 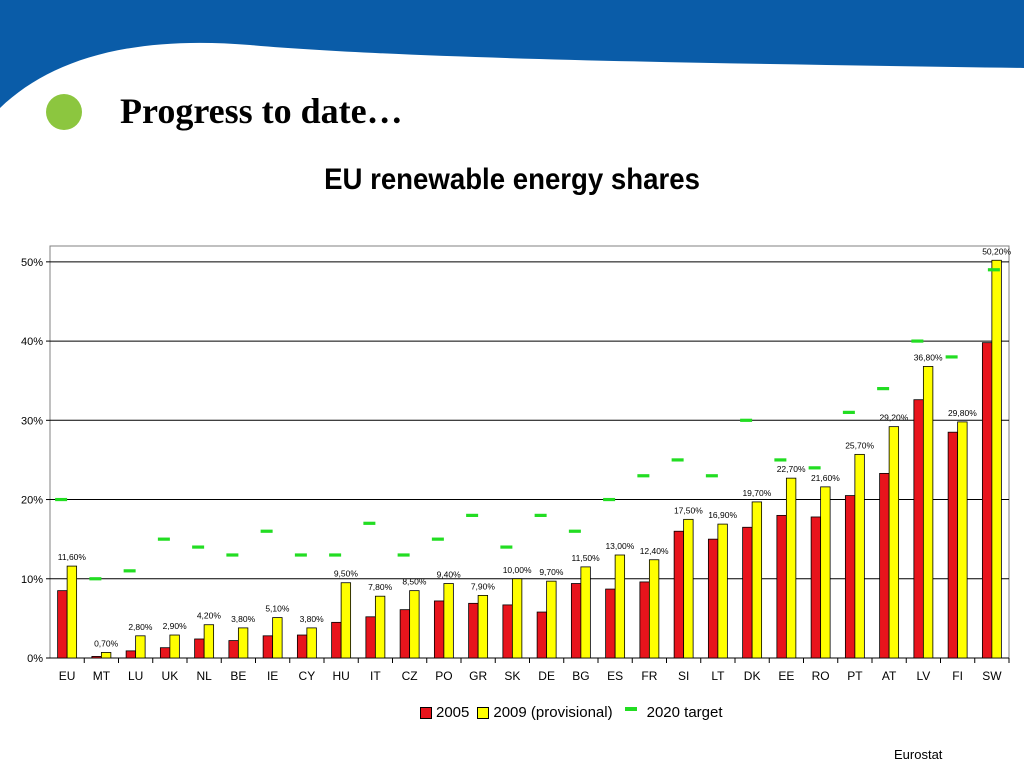 What do you see at coordinates (483, 712) in the screenshot?
I see `legend-swatch-2009` at bounding box center [483, 712].